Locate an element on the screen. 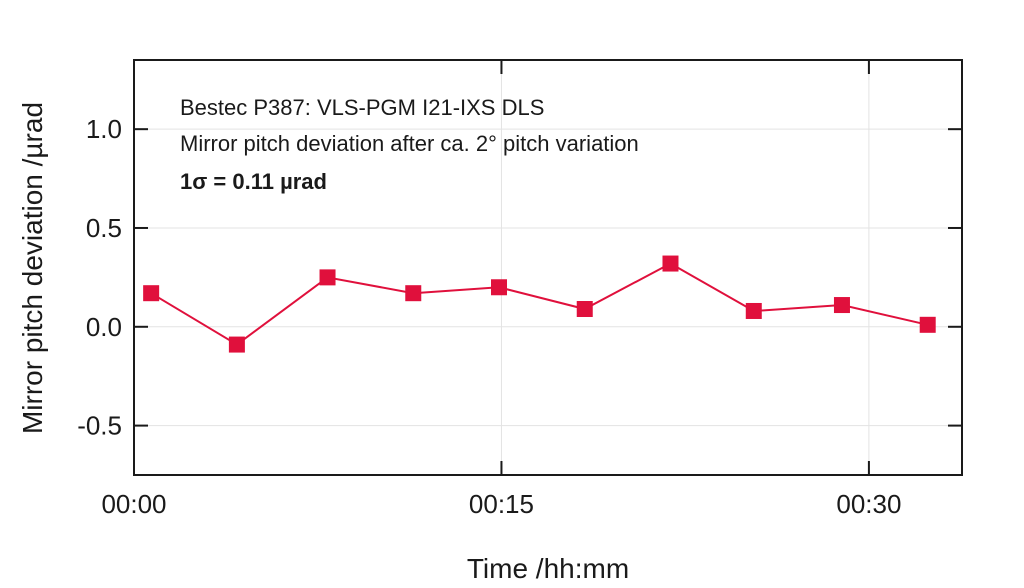 Image resolution: width=1024 pixels, height=588 pixels. y-tick-label: -0.5 is located at coordinates (99, 426).